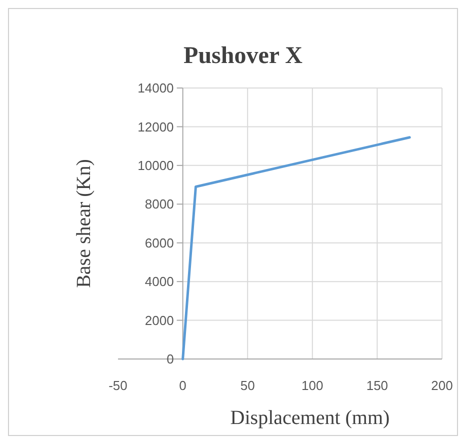 The width and height of the screenshot is (466, 444). I want to click on y-tick-label: 8000, so click(159, 204).